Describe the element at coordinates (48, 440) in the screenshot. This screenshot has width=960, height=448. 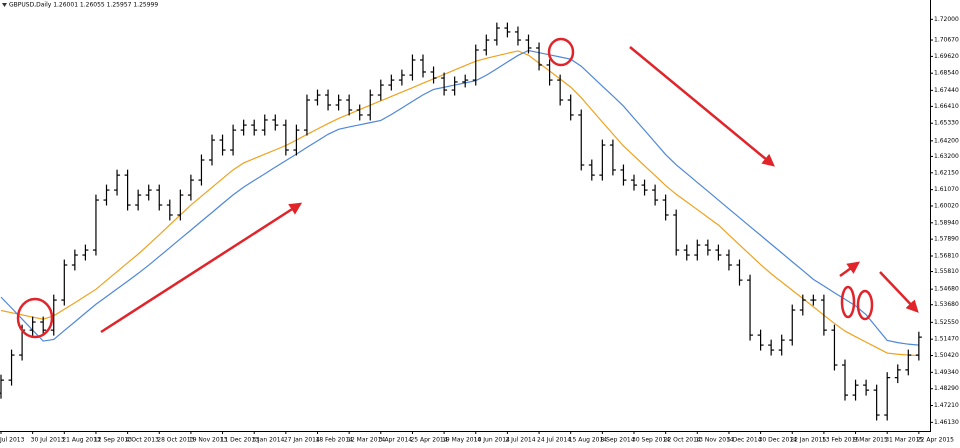
I see `x-tick-label: 30 Jul 2013` at that location.